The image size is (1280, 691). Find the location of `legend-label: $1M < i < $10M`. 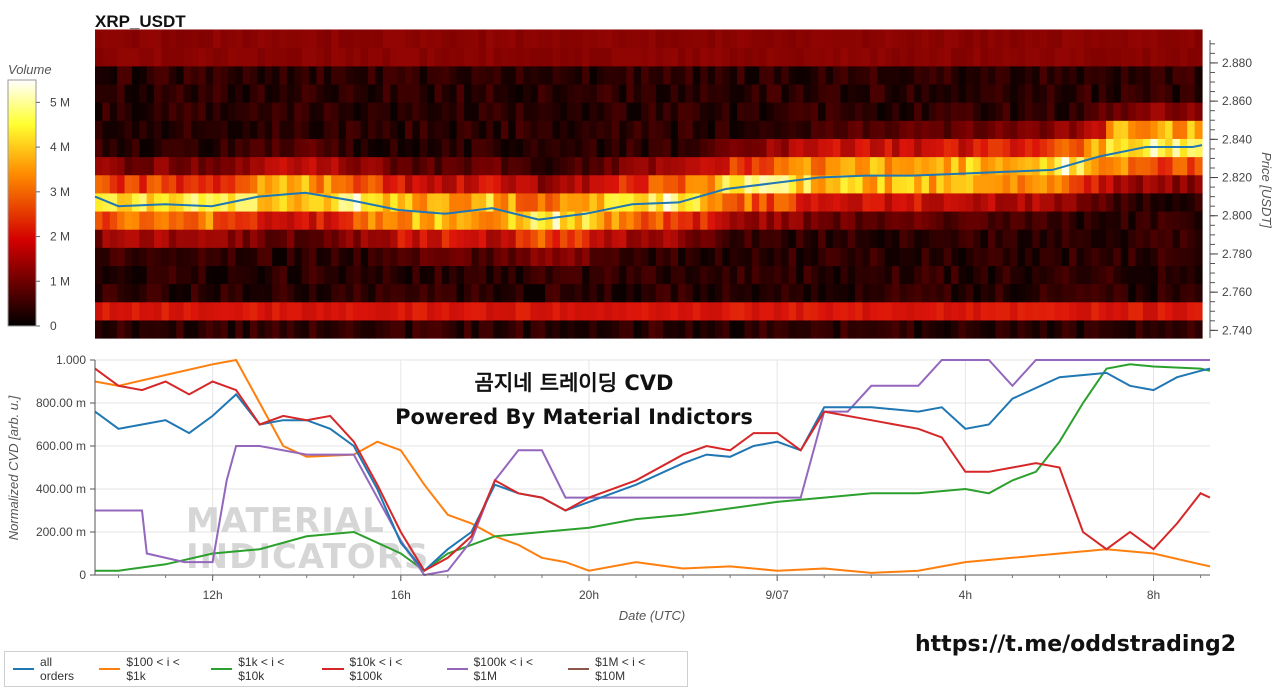

legend-label: $1M < i < $10M is located at coordinates (620, 669).